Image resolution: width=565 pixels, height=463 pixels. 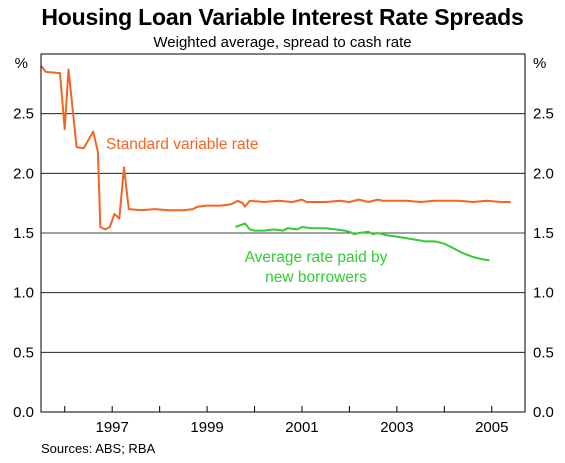 I want to click on annotation-new-borrowers-line2: new borrowers, so click(x=316, y=277).